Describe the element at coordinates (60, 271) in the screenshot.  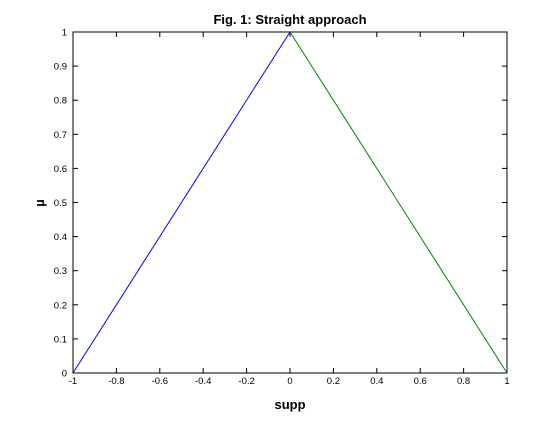
I see `y-tick-label: 0.3` at that location.